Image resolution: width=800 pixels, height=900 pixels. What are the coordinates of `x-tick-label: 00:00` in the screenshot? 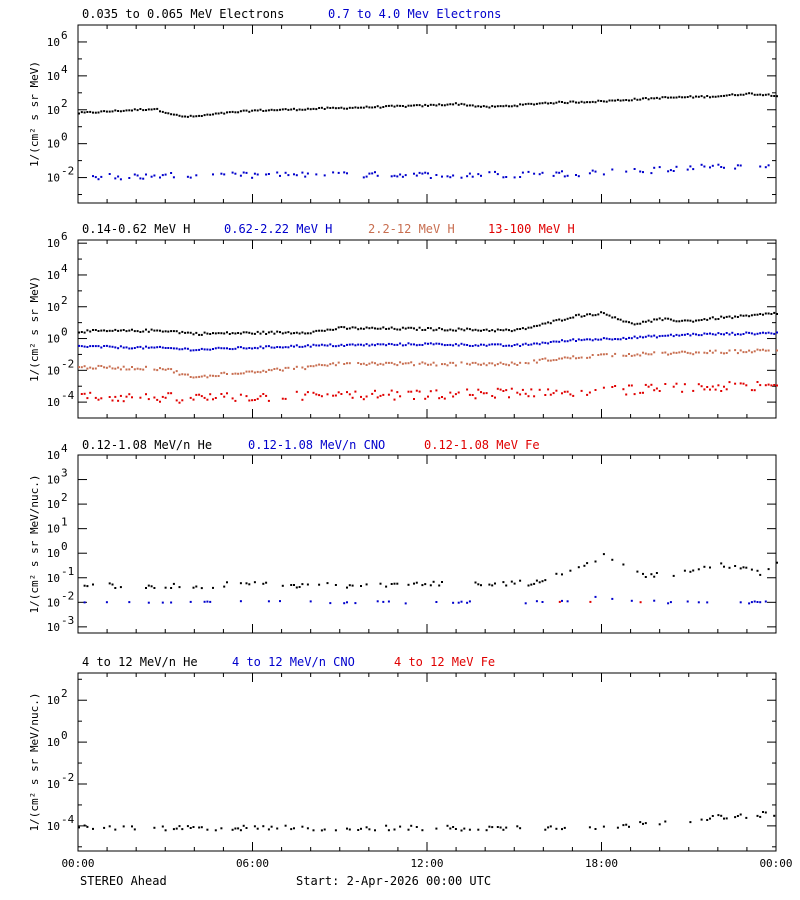 It's located at (775, 863).